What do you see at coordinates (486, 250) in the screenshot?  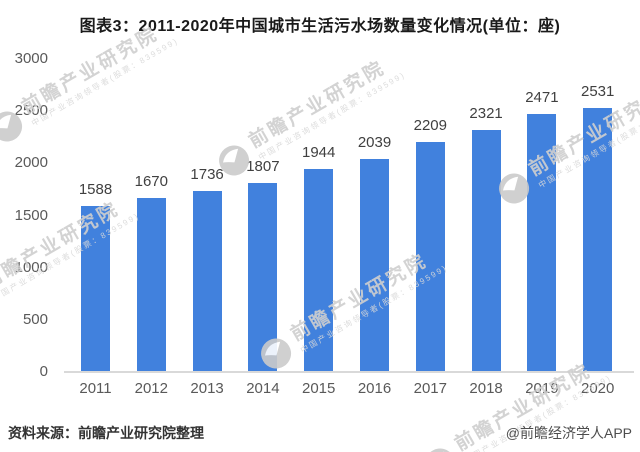 I see `bar-2018` at bounding box center [486, 250].